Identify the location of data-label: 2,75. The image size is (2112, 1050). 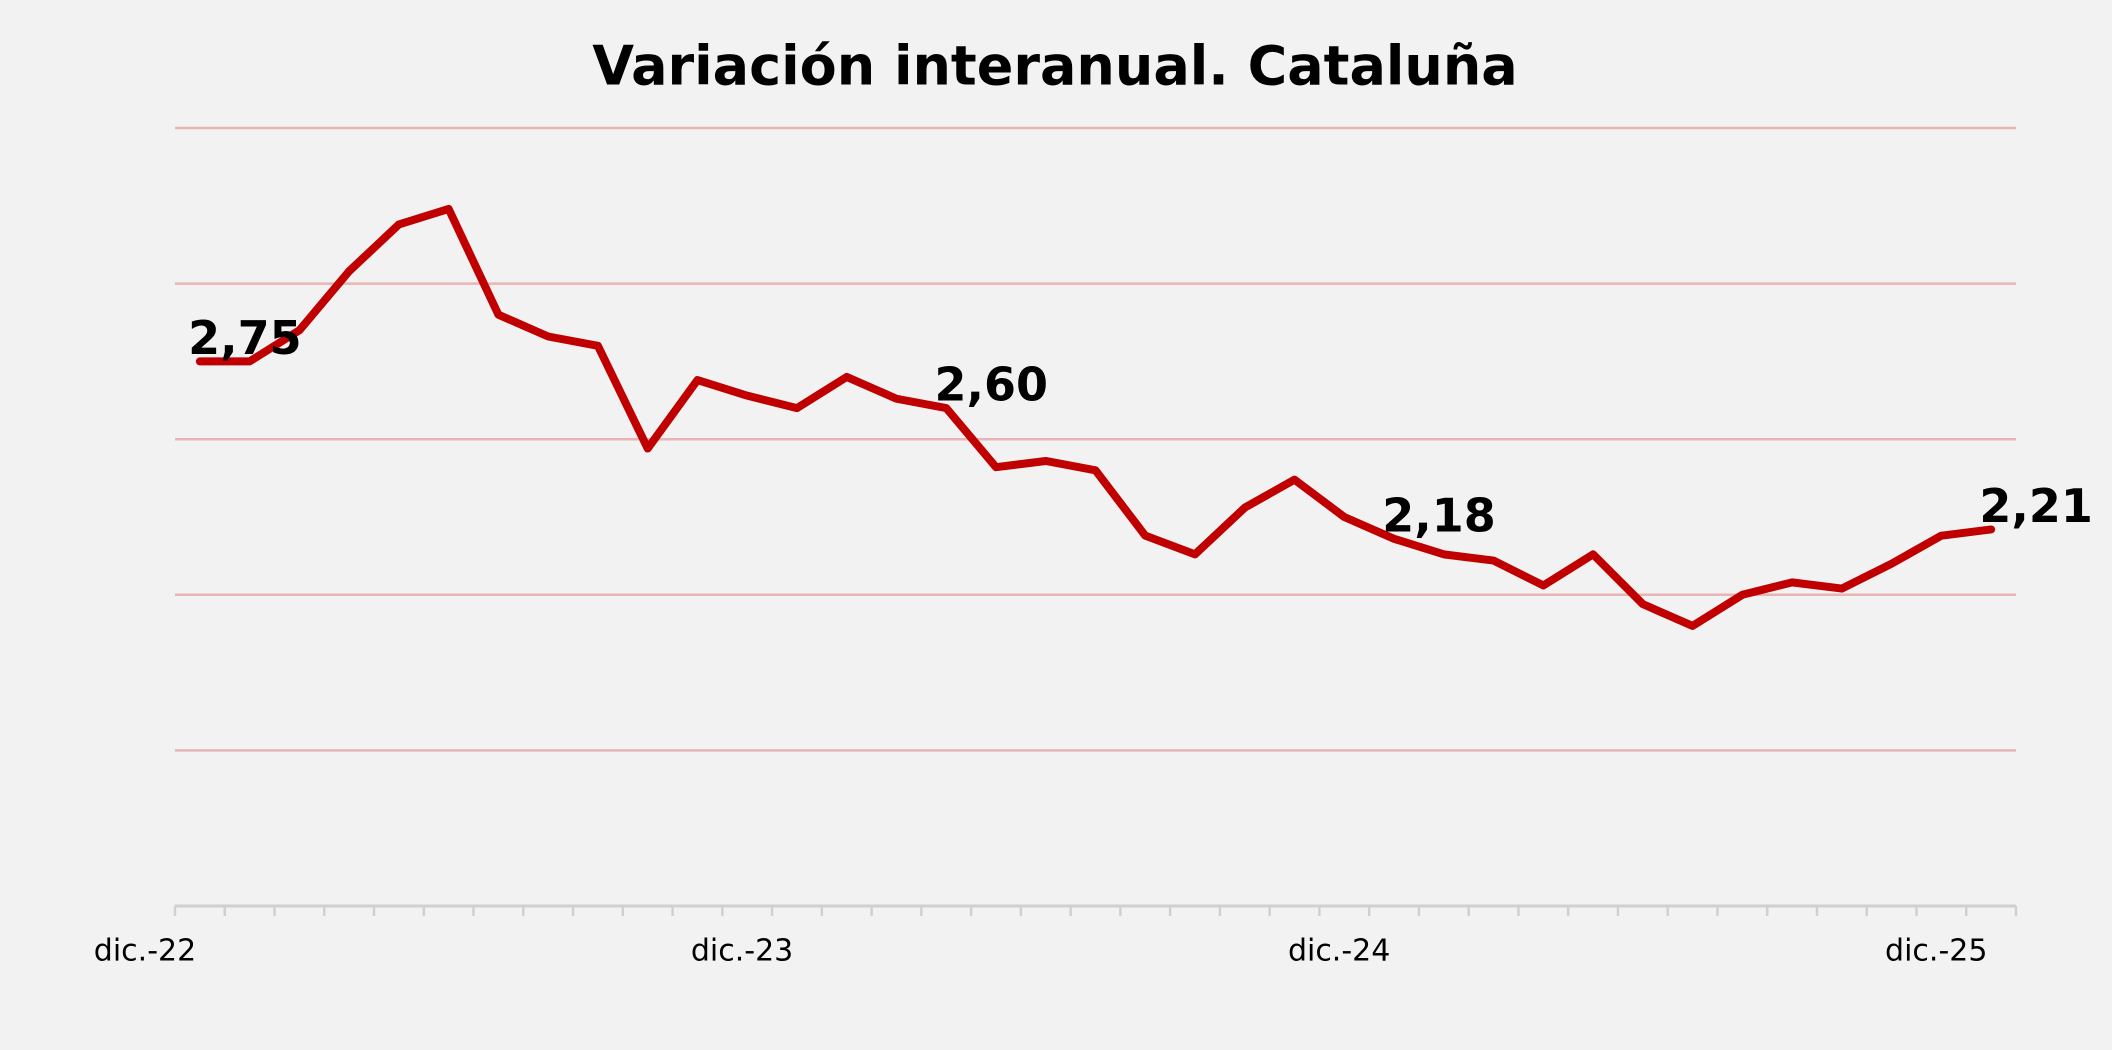
(245, 338).